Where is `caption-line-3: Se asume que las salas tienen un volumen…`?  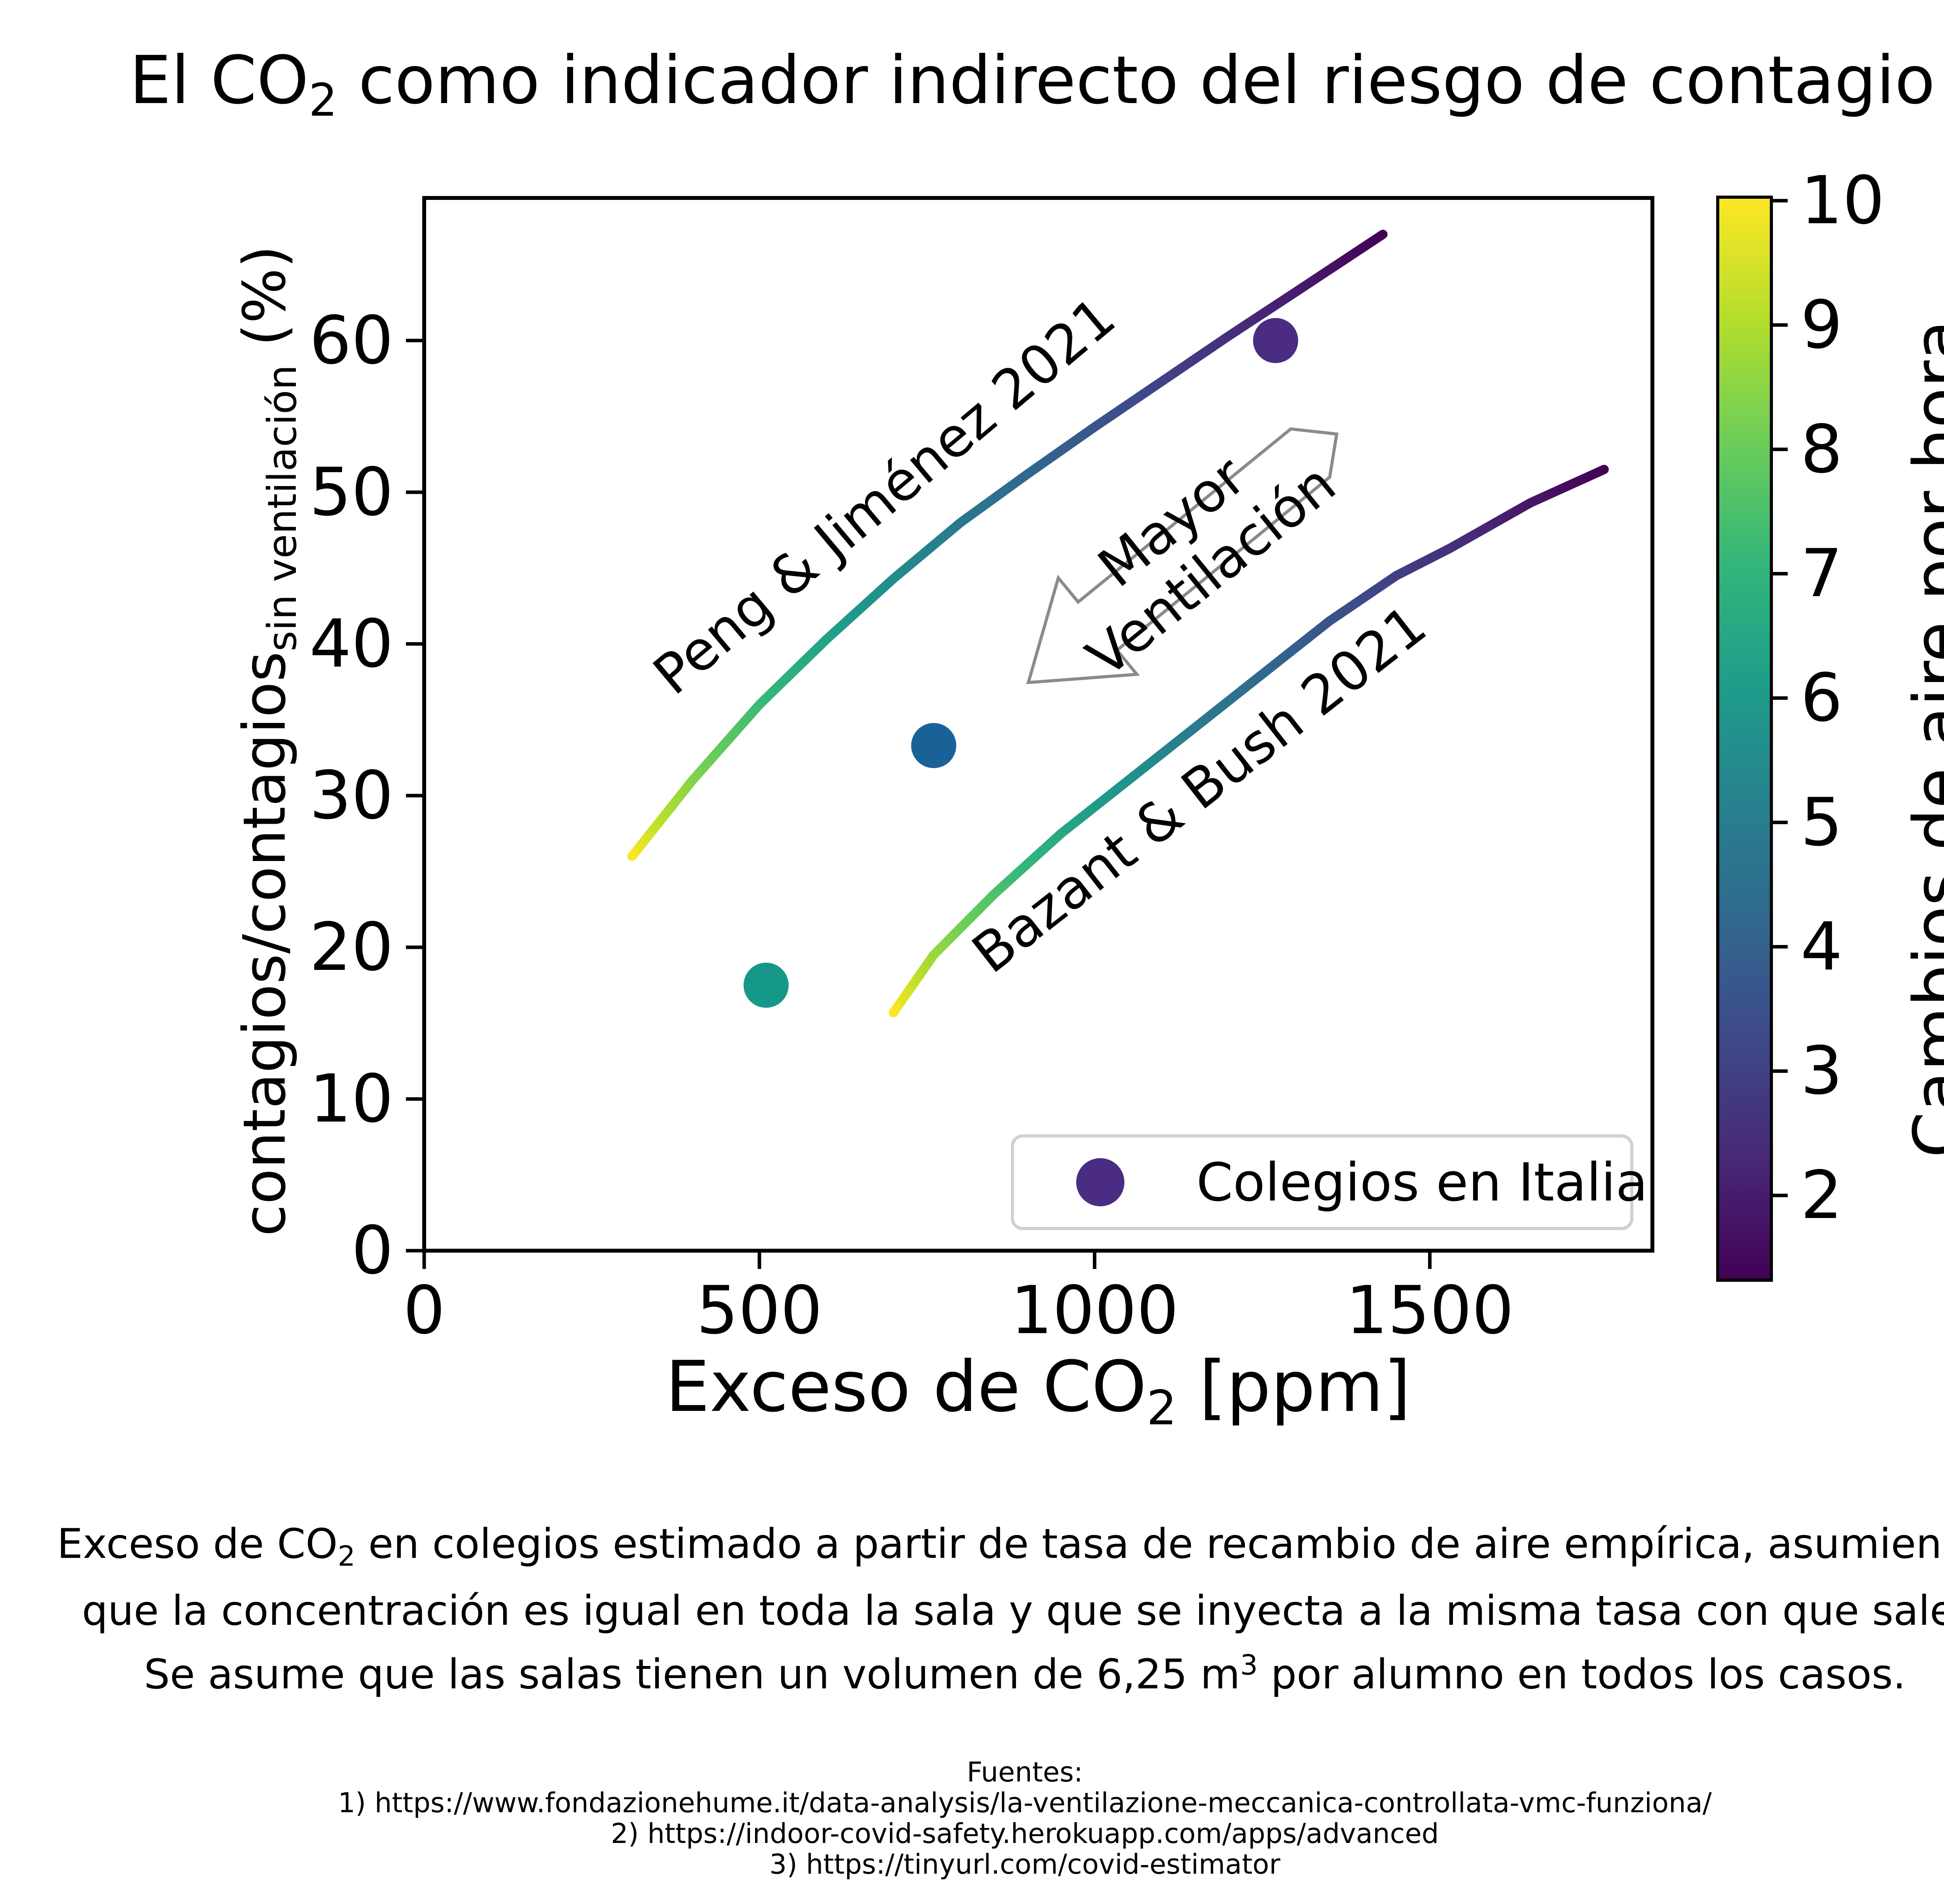 caption-line-3: Se asume que las salas tienen un volumen… is located at coordinates (1001, 1670).